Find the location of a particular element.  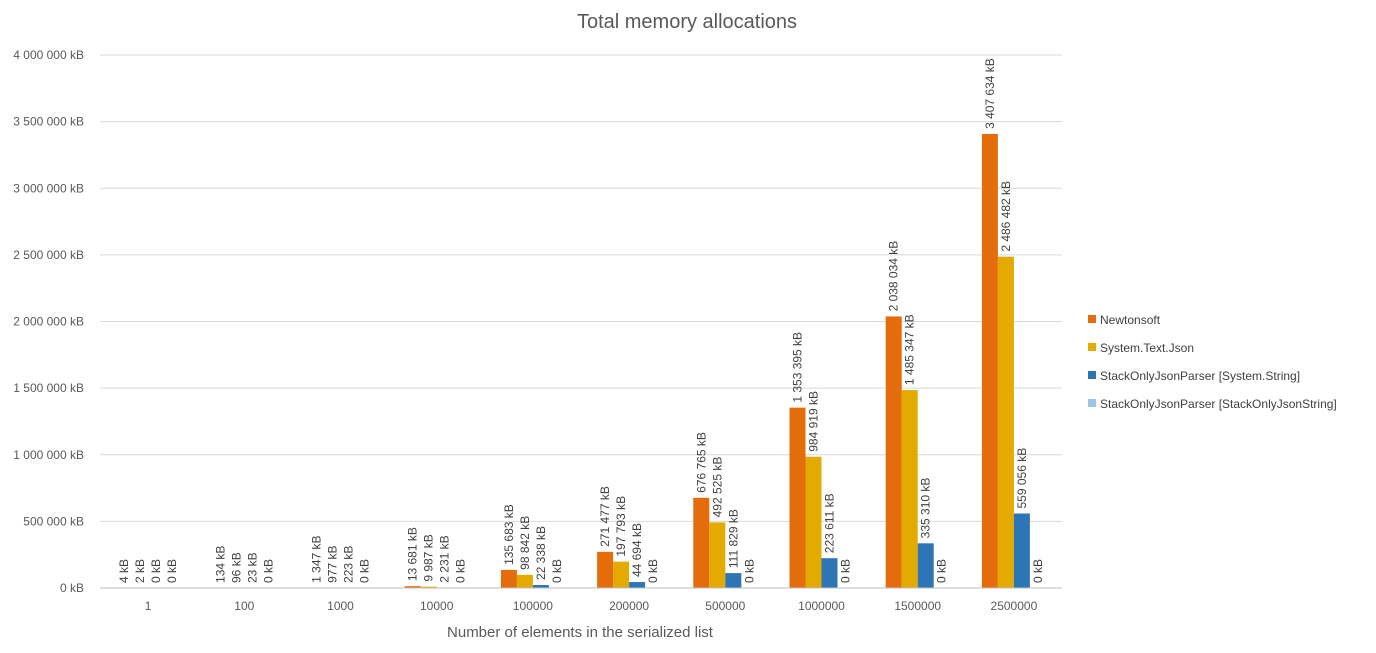

x-tick-label: 10000 is located at coordinates (437, 606).